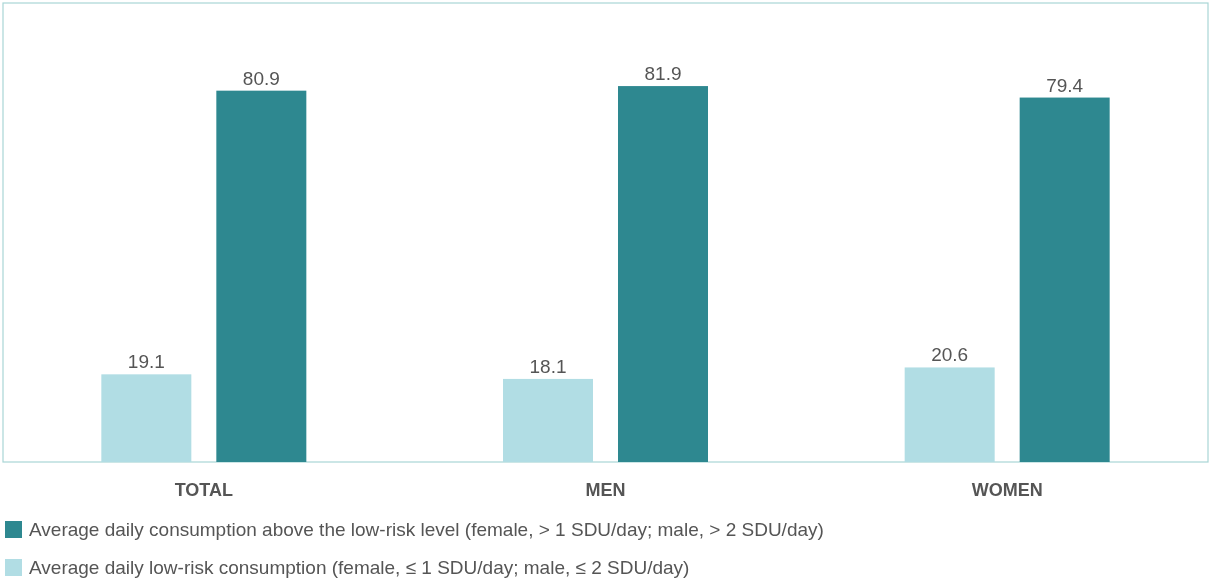  Describe the element at coordinates (1065, 85) in the screenshot. I see `data-label: 79.4` at that location.